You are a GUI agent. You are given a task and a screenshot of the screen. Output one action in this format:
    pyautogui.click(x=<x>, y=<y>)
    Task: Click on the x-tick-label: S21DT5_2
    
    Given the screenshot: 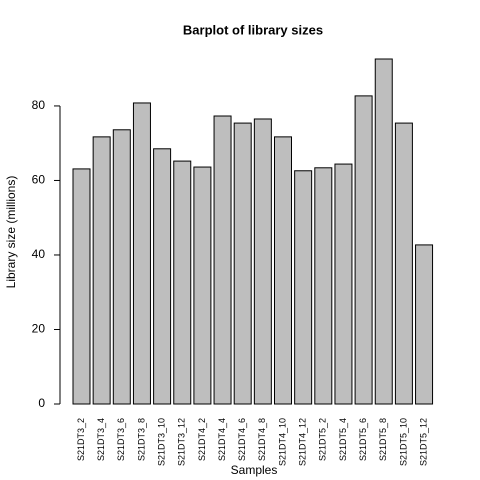 What is the action you would take?
    pyautogui.click(x=323, y=439)
    